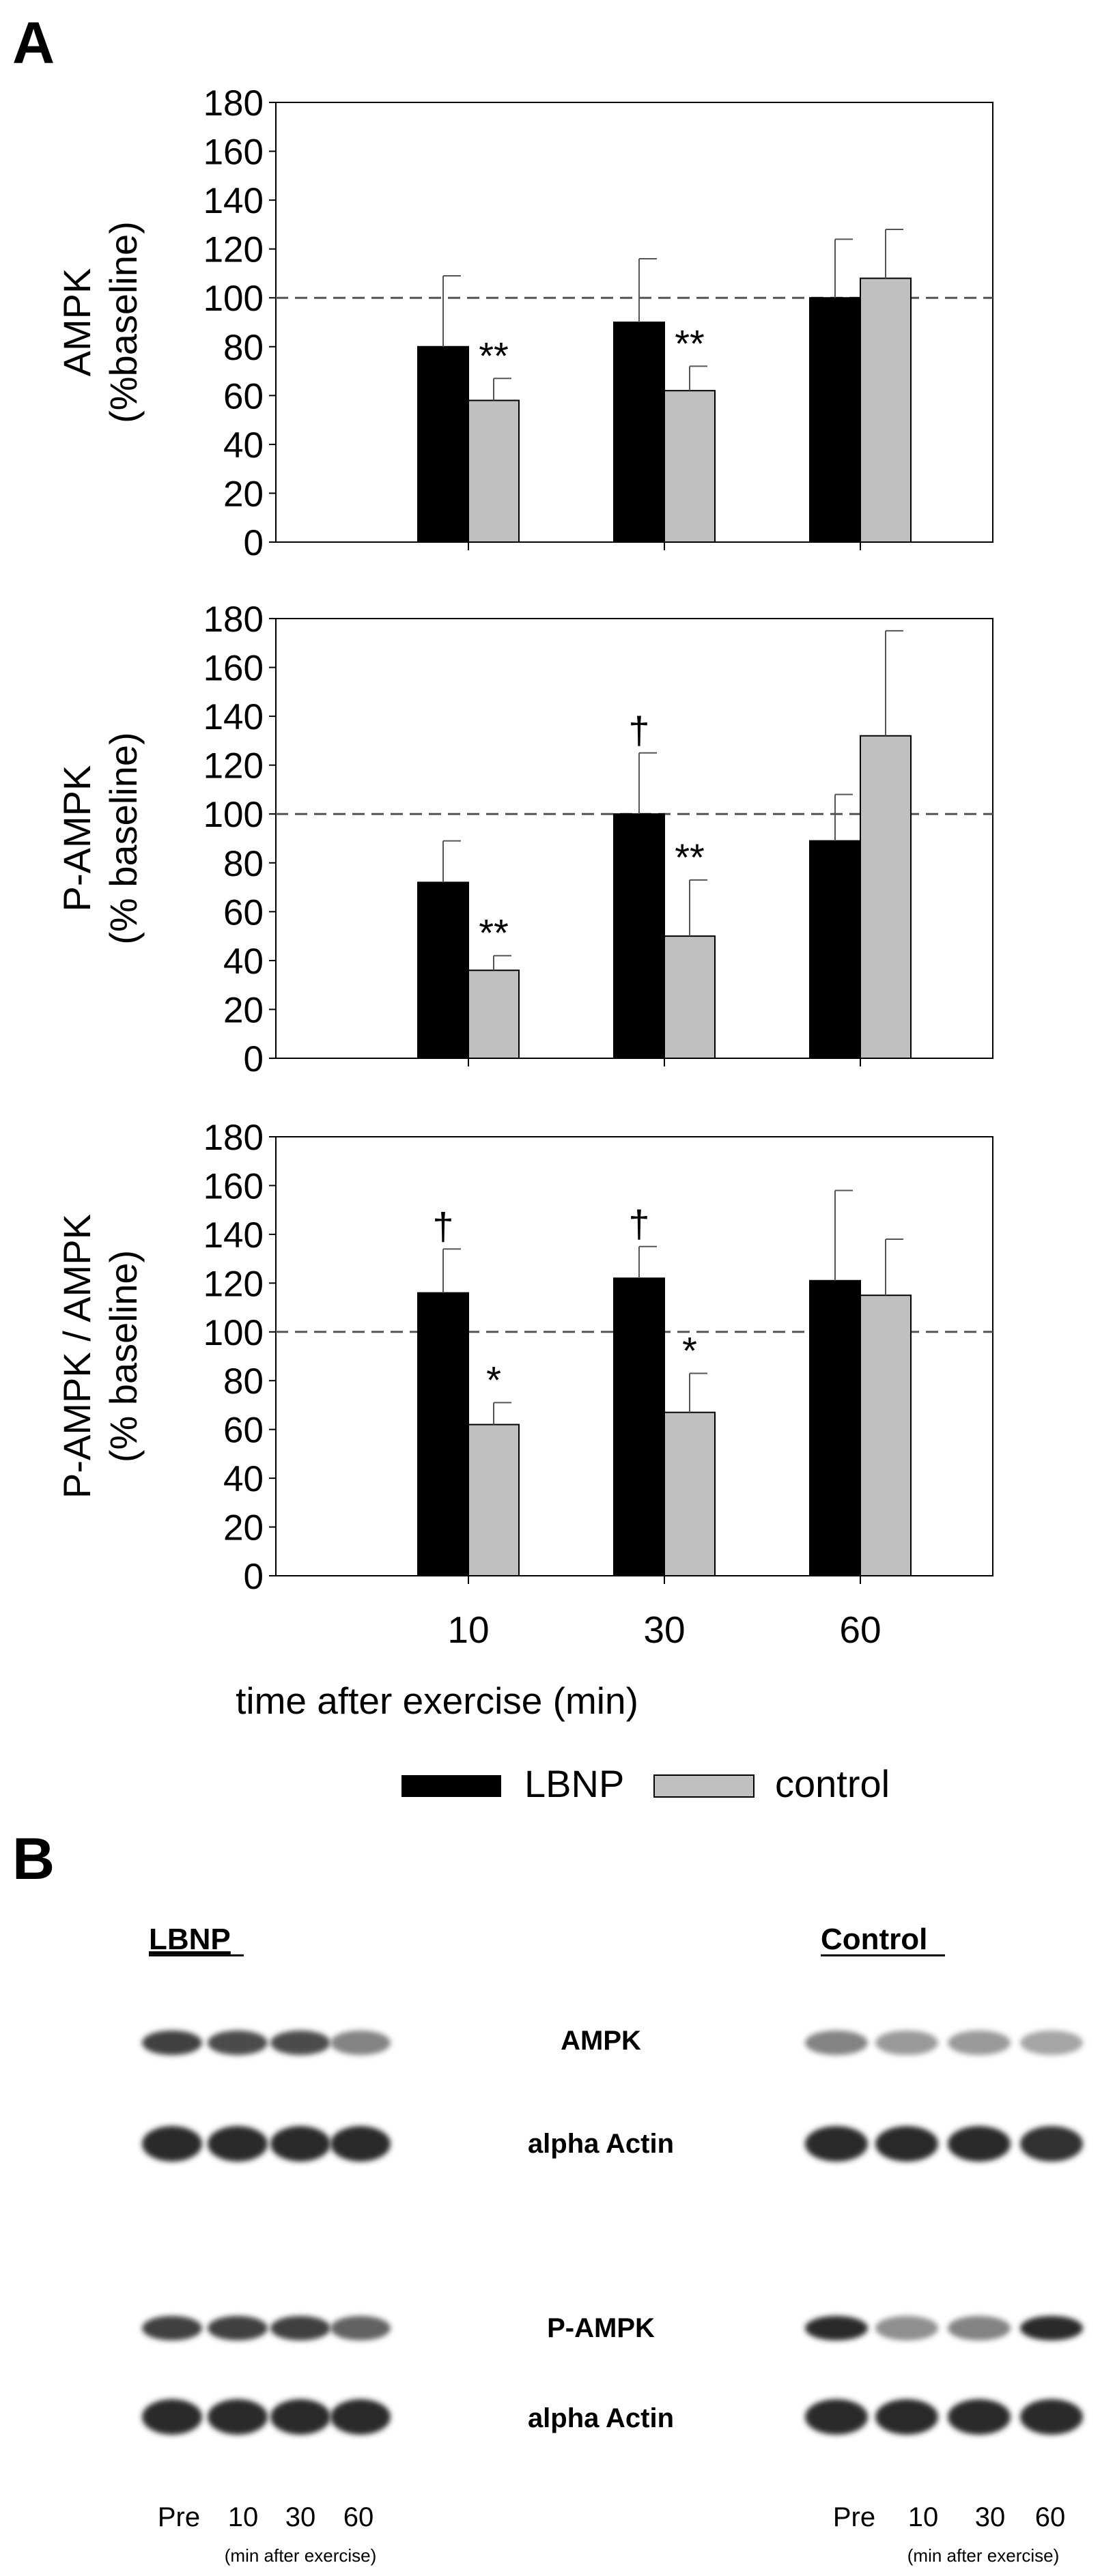 The image size is (1100, 2576). What do you see at coordinates (689, 1350) in the screenshot?
I see `significance-mark: *` at bounding box center [689, 1350].